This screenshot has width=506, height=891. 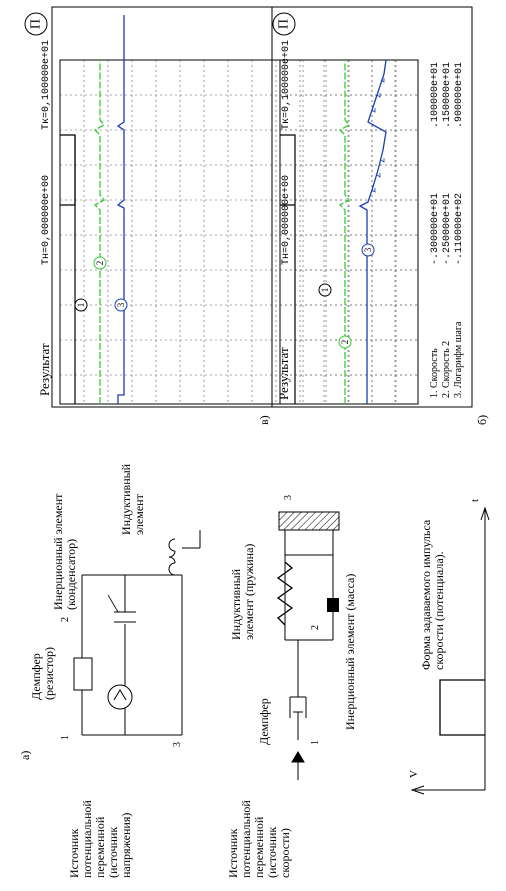 I want to click on plot-c-marker-2: 2, so click(x=345, y=342).